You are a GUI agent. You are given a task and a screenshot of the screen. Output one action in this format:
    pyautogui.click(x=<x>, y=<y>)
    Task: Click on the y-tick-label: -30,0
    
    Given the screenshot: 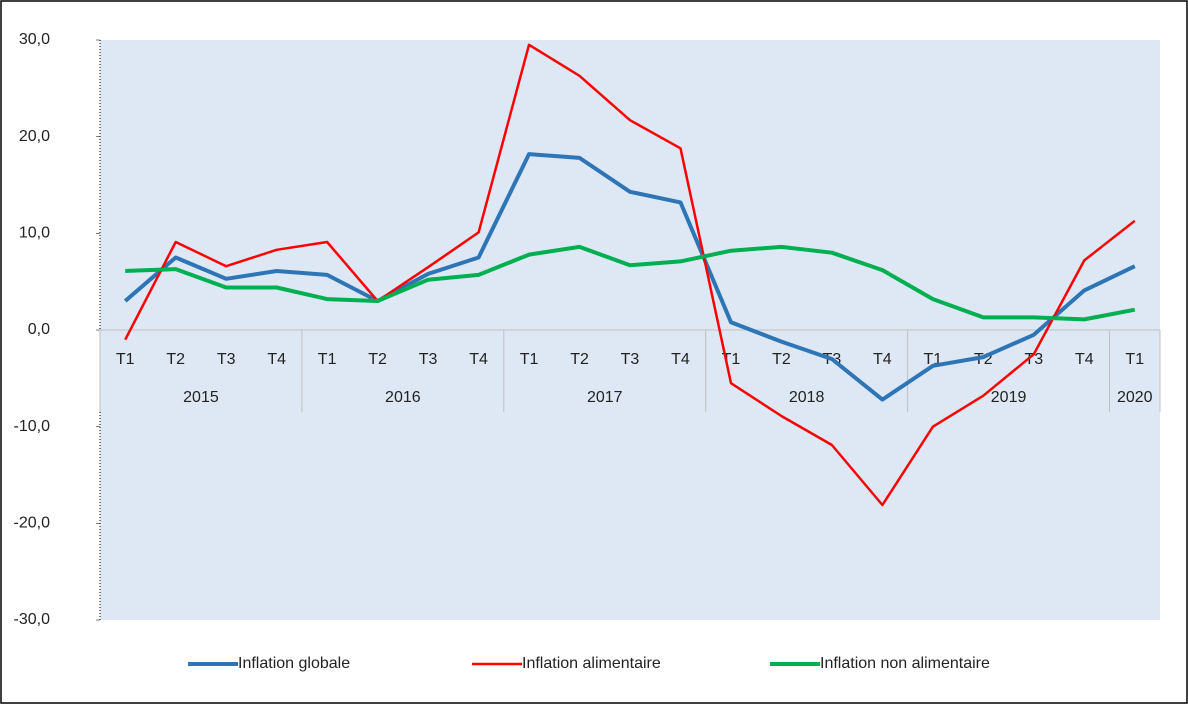 What is the action you would take?
    pyautogui.click(x=32, y=619)
    